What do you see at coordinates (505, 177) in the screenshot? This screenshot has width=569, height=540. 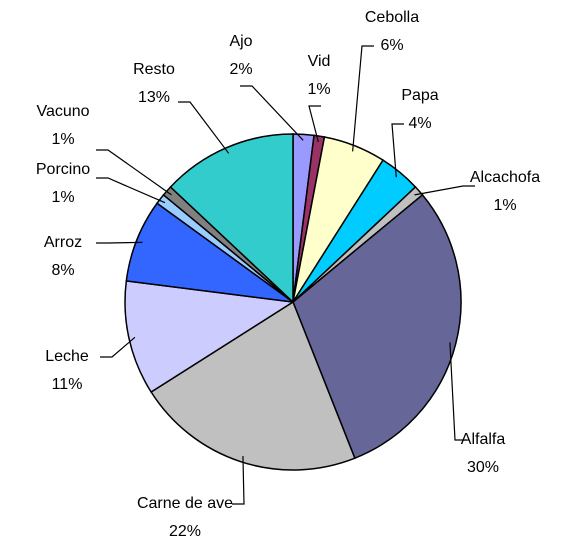 I see `slice-label: Alcachofa` at bounding box center [505, 177].